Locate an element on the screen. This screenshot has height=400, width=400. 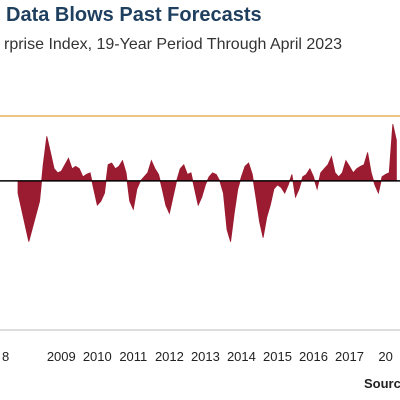
x-tick-label: 2013 is located at coordinates (205, 356).